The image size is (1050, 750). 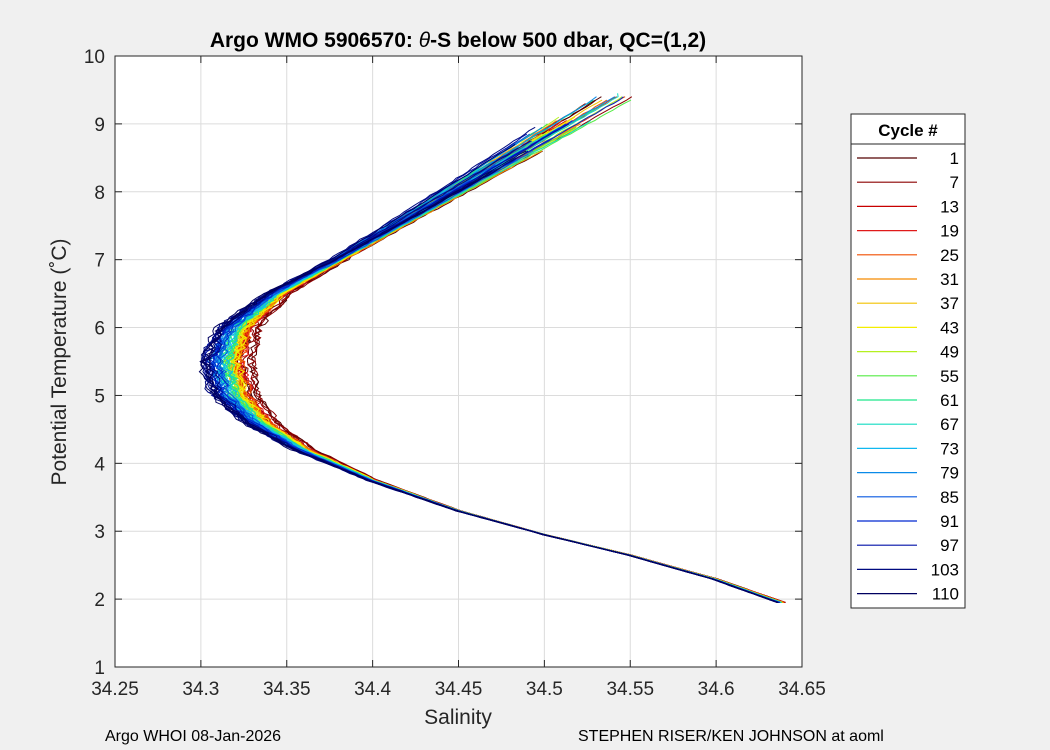 I want to click on legend-box, so click(x=908, y=361).